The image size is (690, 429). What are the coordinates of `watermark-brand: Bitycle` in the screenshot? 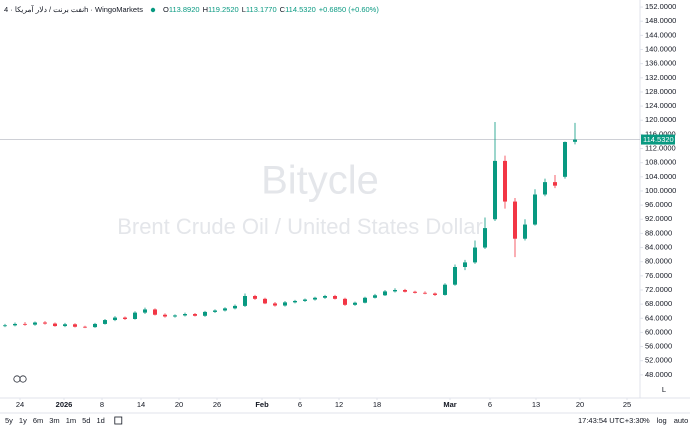 It's located at (320, 181).